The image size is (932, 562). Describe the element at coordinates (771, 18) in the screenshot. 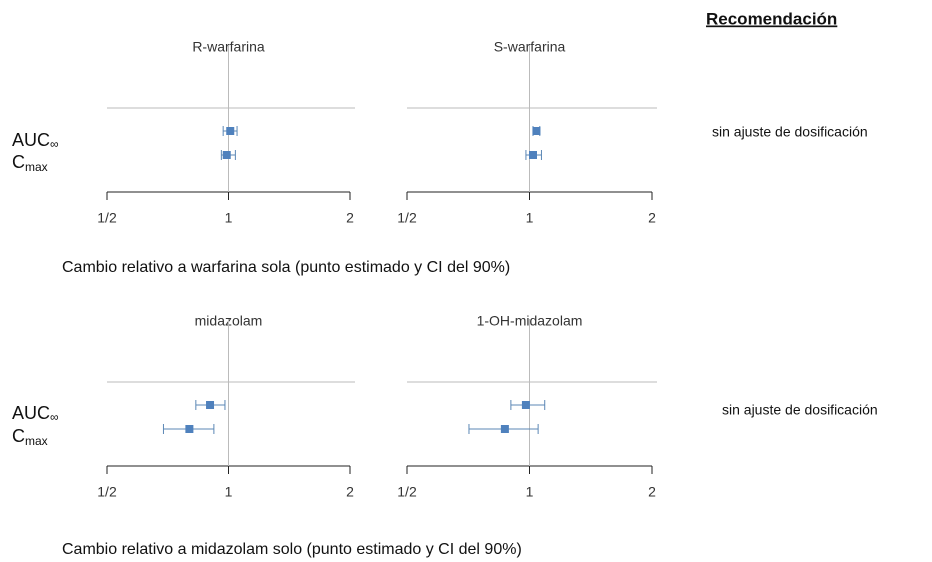

I see `header: Recomendación` at that location.